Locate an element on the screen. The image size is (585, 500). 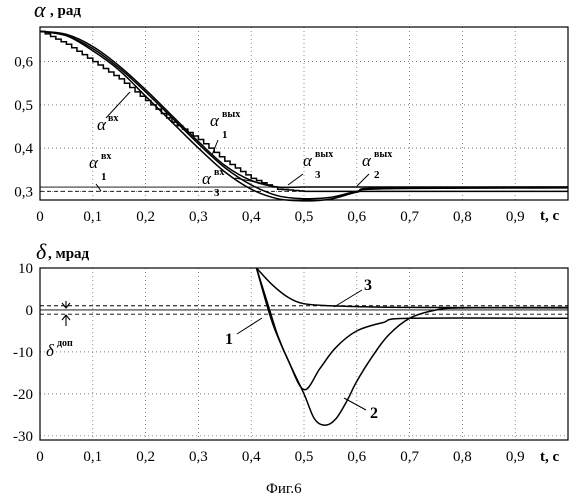
annot-alpha3-out: α вых 3 is located at coordinates (310, 167).